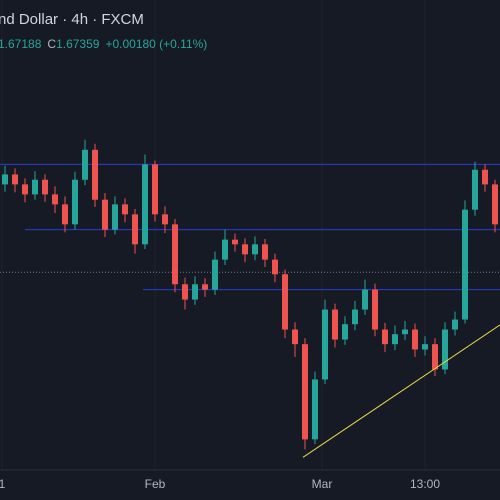 The image size is (500, 500). Describe the element at coordinates (51, 44) in the screenshot. I see `close-label: C` at that location.